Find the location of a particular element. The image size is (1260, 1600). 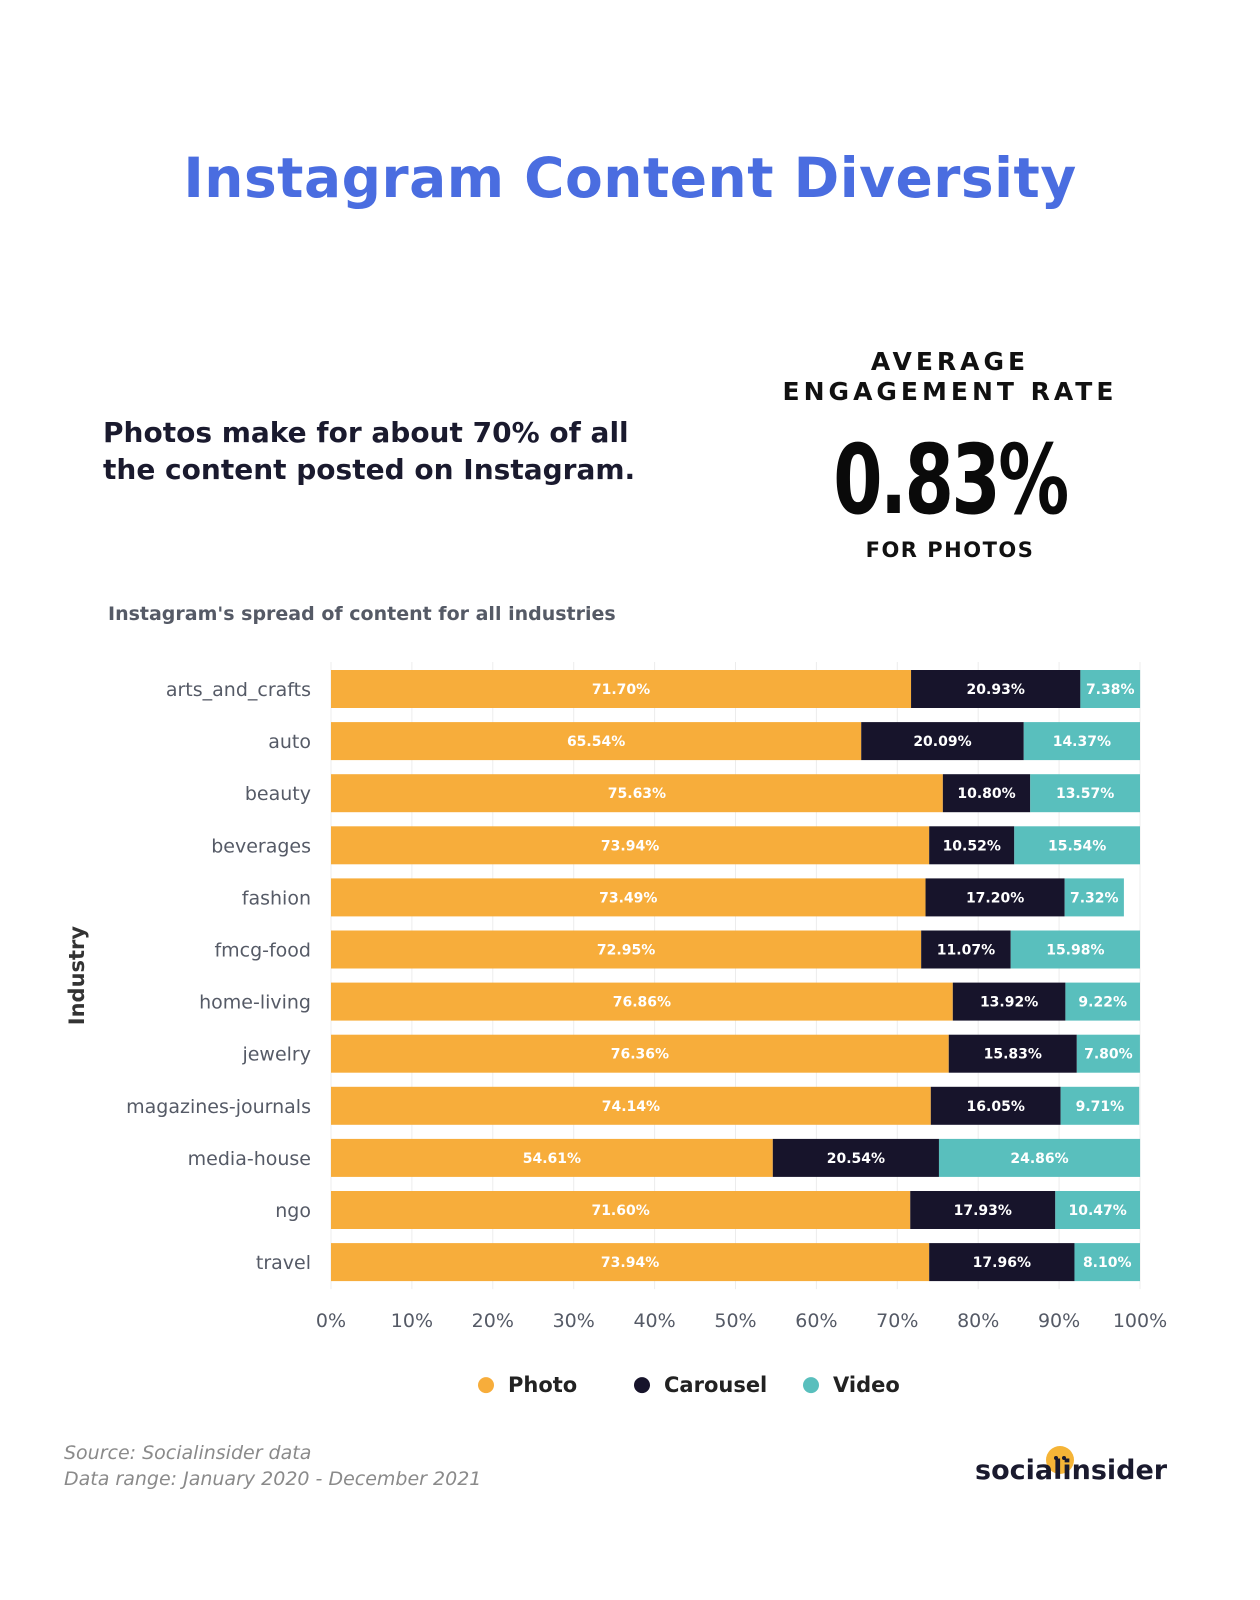

data-label: 72.95% is located at coordinates (626, 951).